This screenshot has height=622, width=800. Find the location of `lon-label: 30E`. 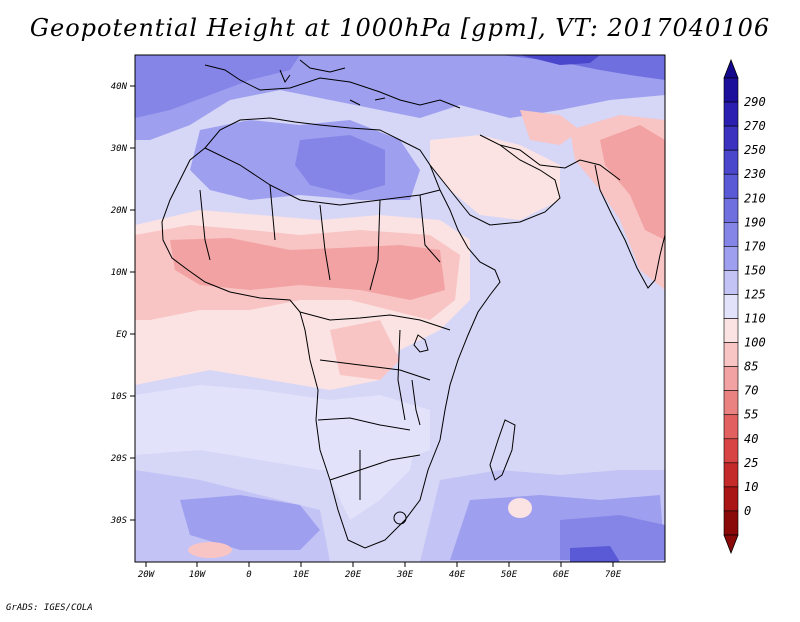

lon-label: 30E is located at coordinates (405, 575).